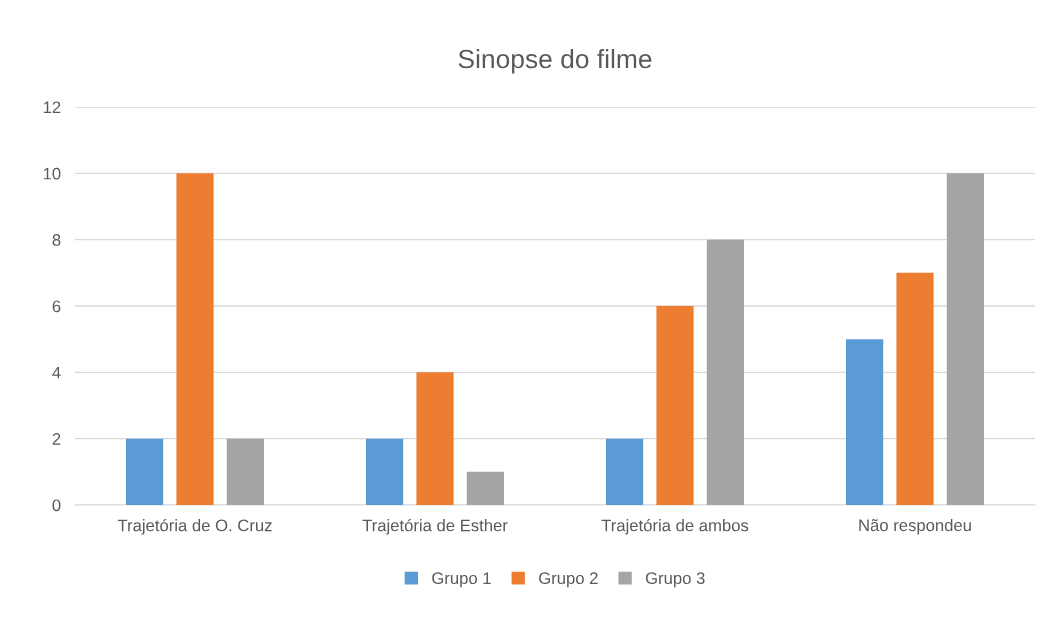  I want to click on y-tick-label: 2, so click(56, 439).